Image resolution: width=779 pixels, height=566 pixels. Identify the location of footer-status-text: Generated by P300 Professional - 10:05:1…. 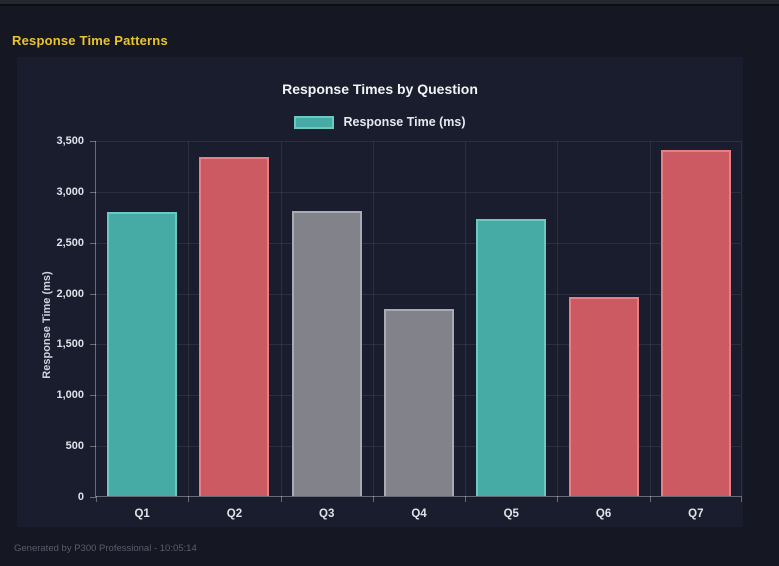
(105, 548).